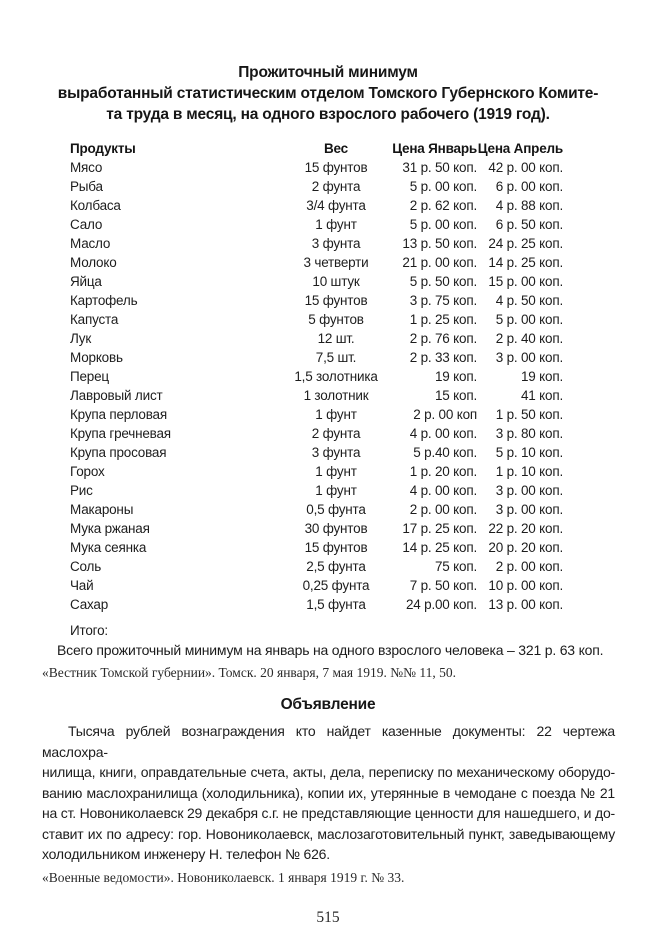 This screenshot has width=656, height=931. I want to click on cell-price-apr: 22 р. 20 коп., so click(525, 528).